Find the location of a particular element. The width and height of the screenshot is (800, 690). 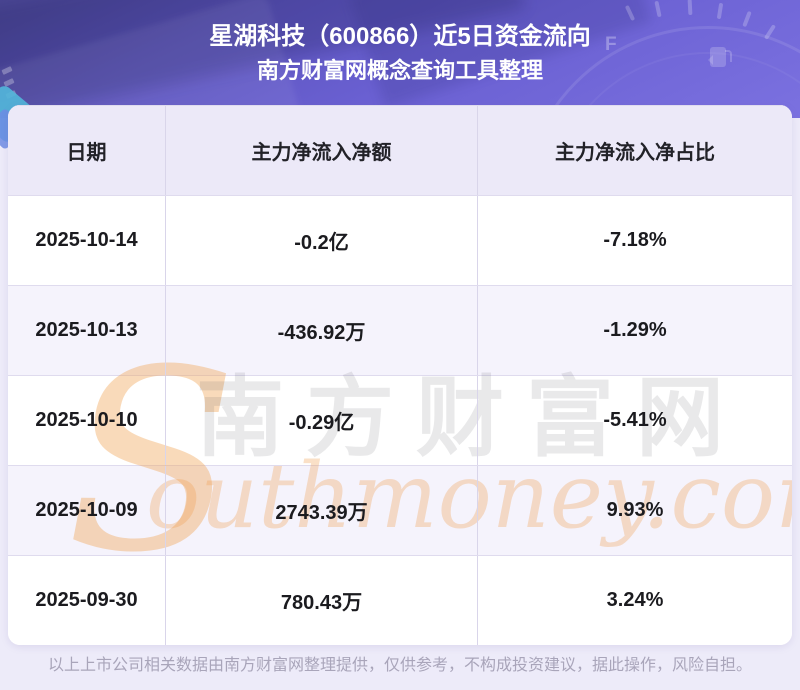

table-row: 2025-10-10 -0.29亿 -5.41% is located at coordinates (400, 420).